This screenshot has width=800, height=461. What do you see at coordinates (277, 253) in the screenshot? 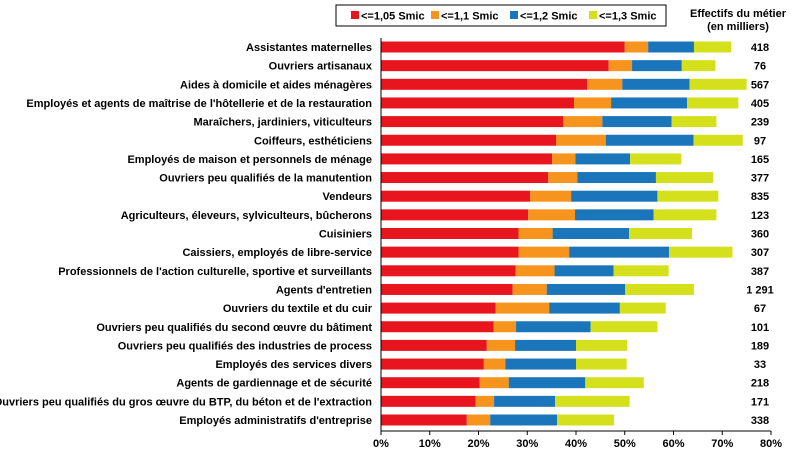
I see `category-label-12: Caissiers, employés de libre-service` at bounding box center [277, 253].